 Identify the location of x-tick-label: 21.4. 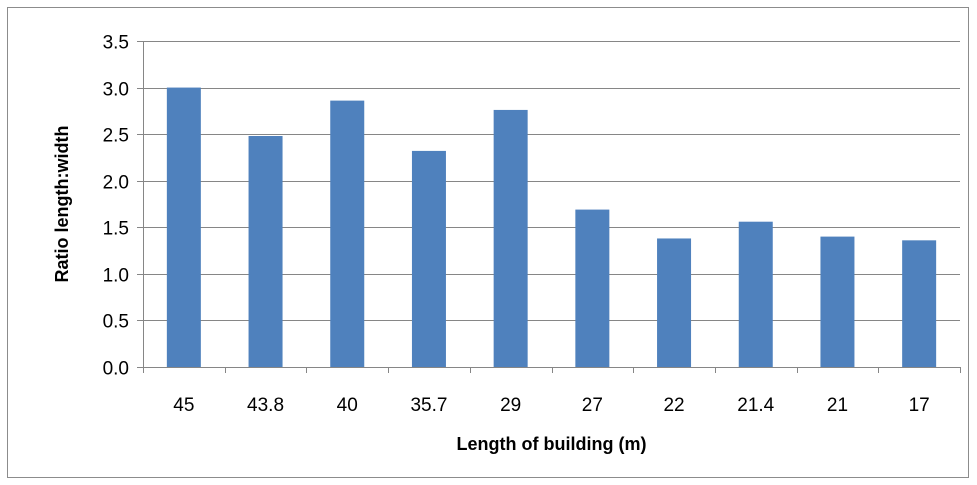
(755, 405).